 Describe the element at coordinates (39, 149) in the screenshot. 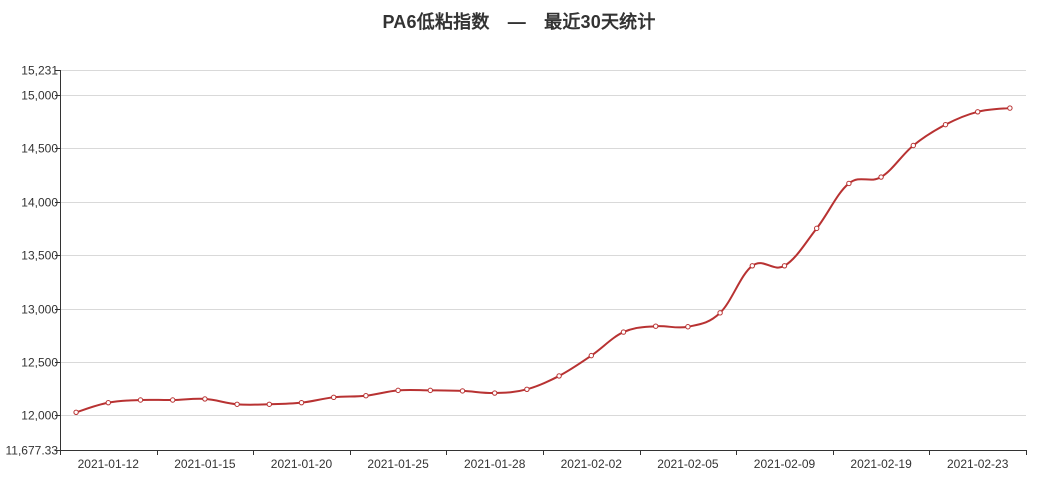

I see `y-tick-label: 14,500` at that location.